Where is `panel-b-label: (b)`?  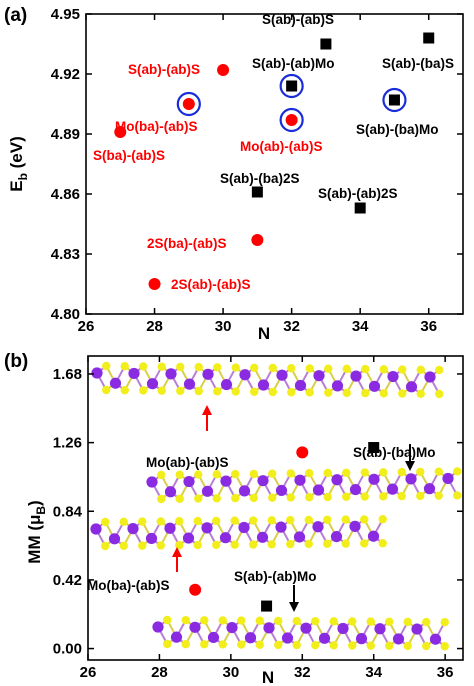 panel-b-label: (b) is located at coordinates (16, 361).